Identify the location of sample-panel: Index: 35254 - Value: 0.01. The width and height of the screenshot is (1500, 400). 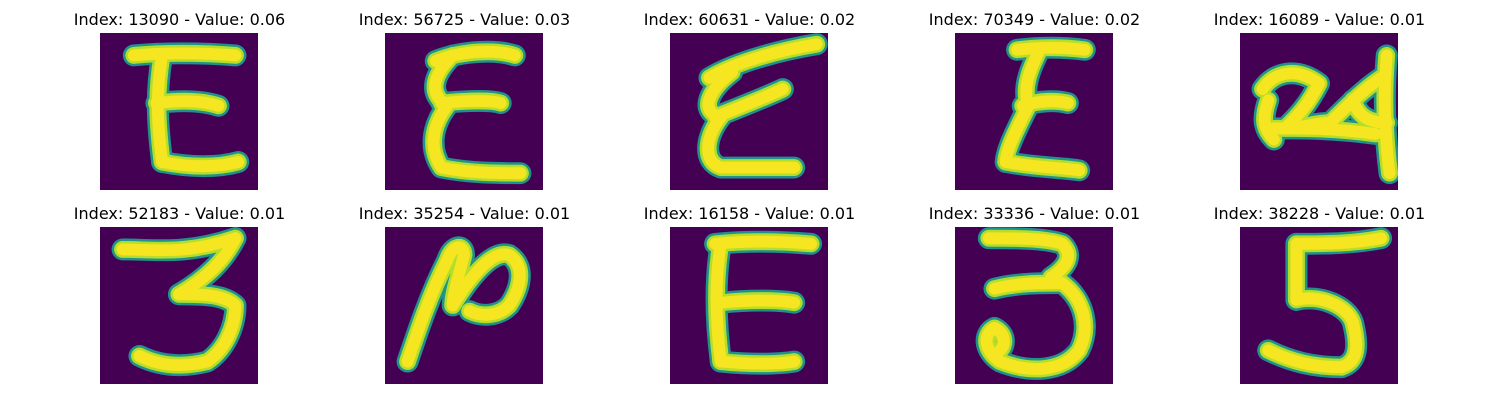
(464, 299).